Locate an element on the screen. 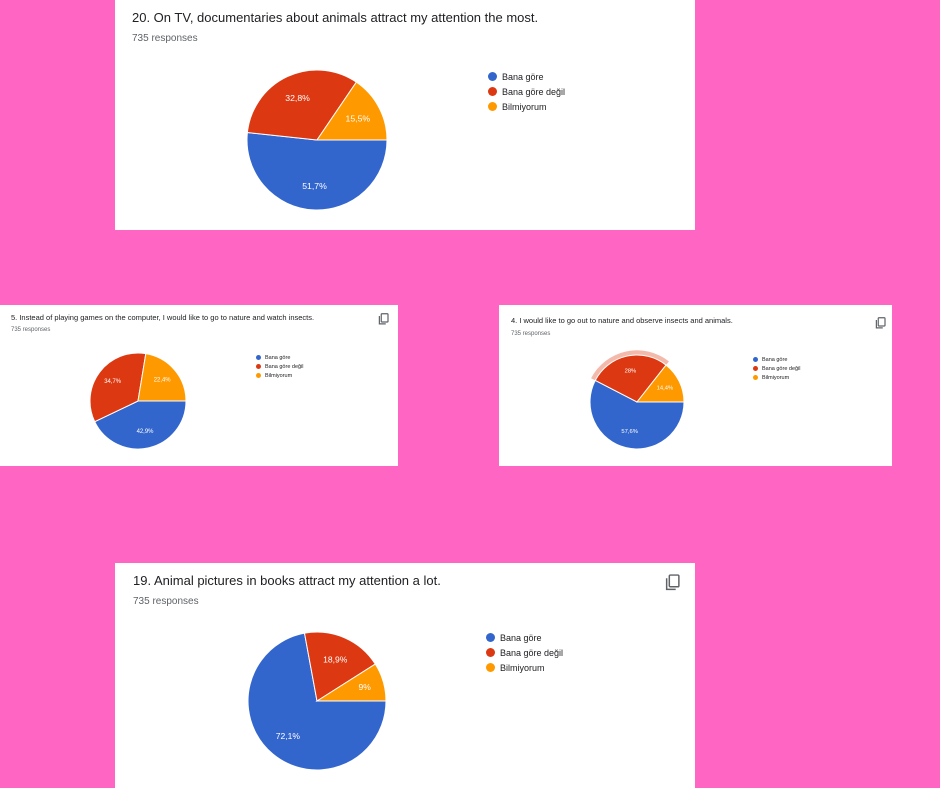 This screenshot has height=788, width=940. slice-label-bilmiyorum: 15,5% is located at coordinates (358, 118).